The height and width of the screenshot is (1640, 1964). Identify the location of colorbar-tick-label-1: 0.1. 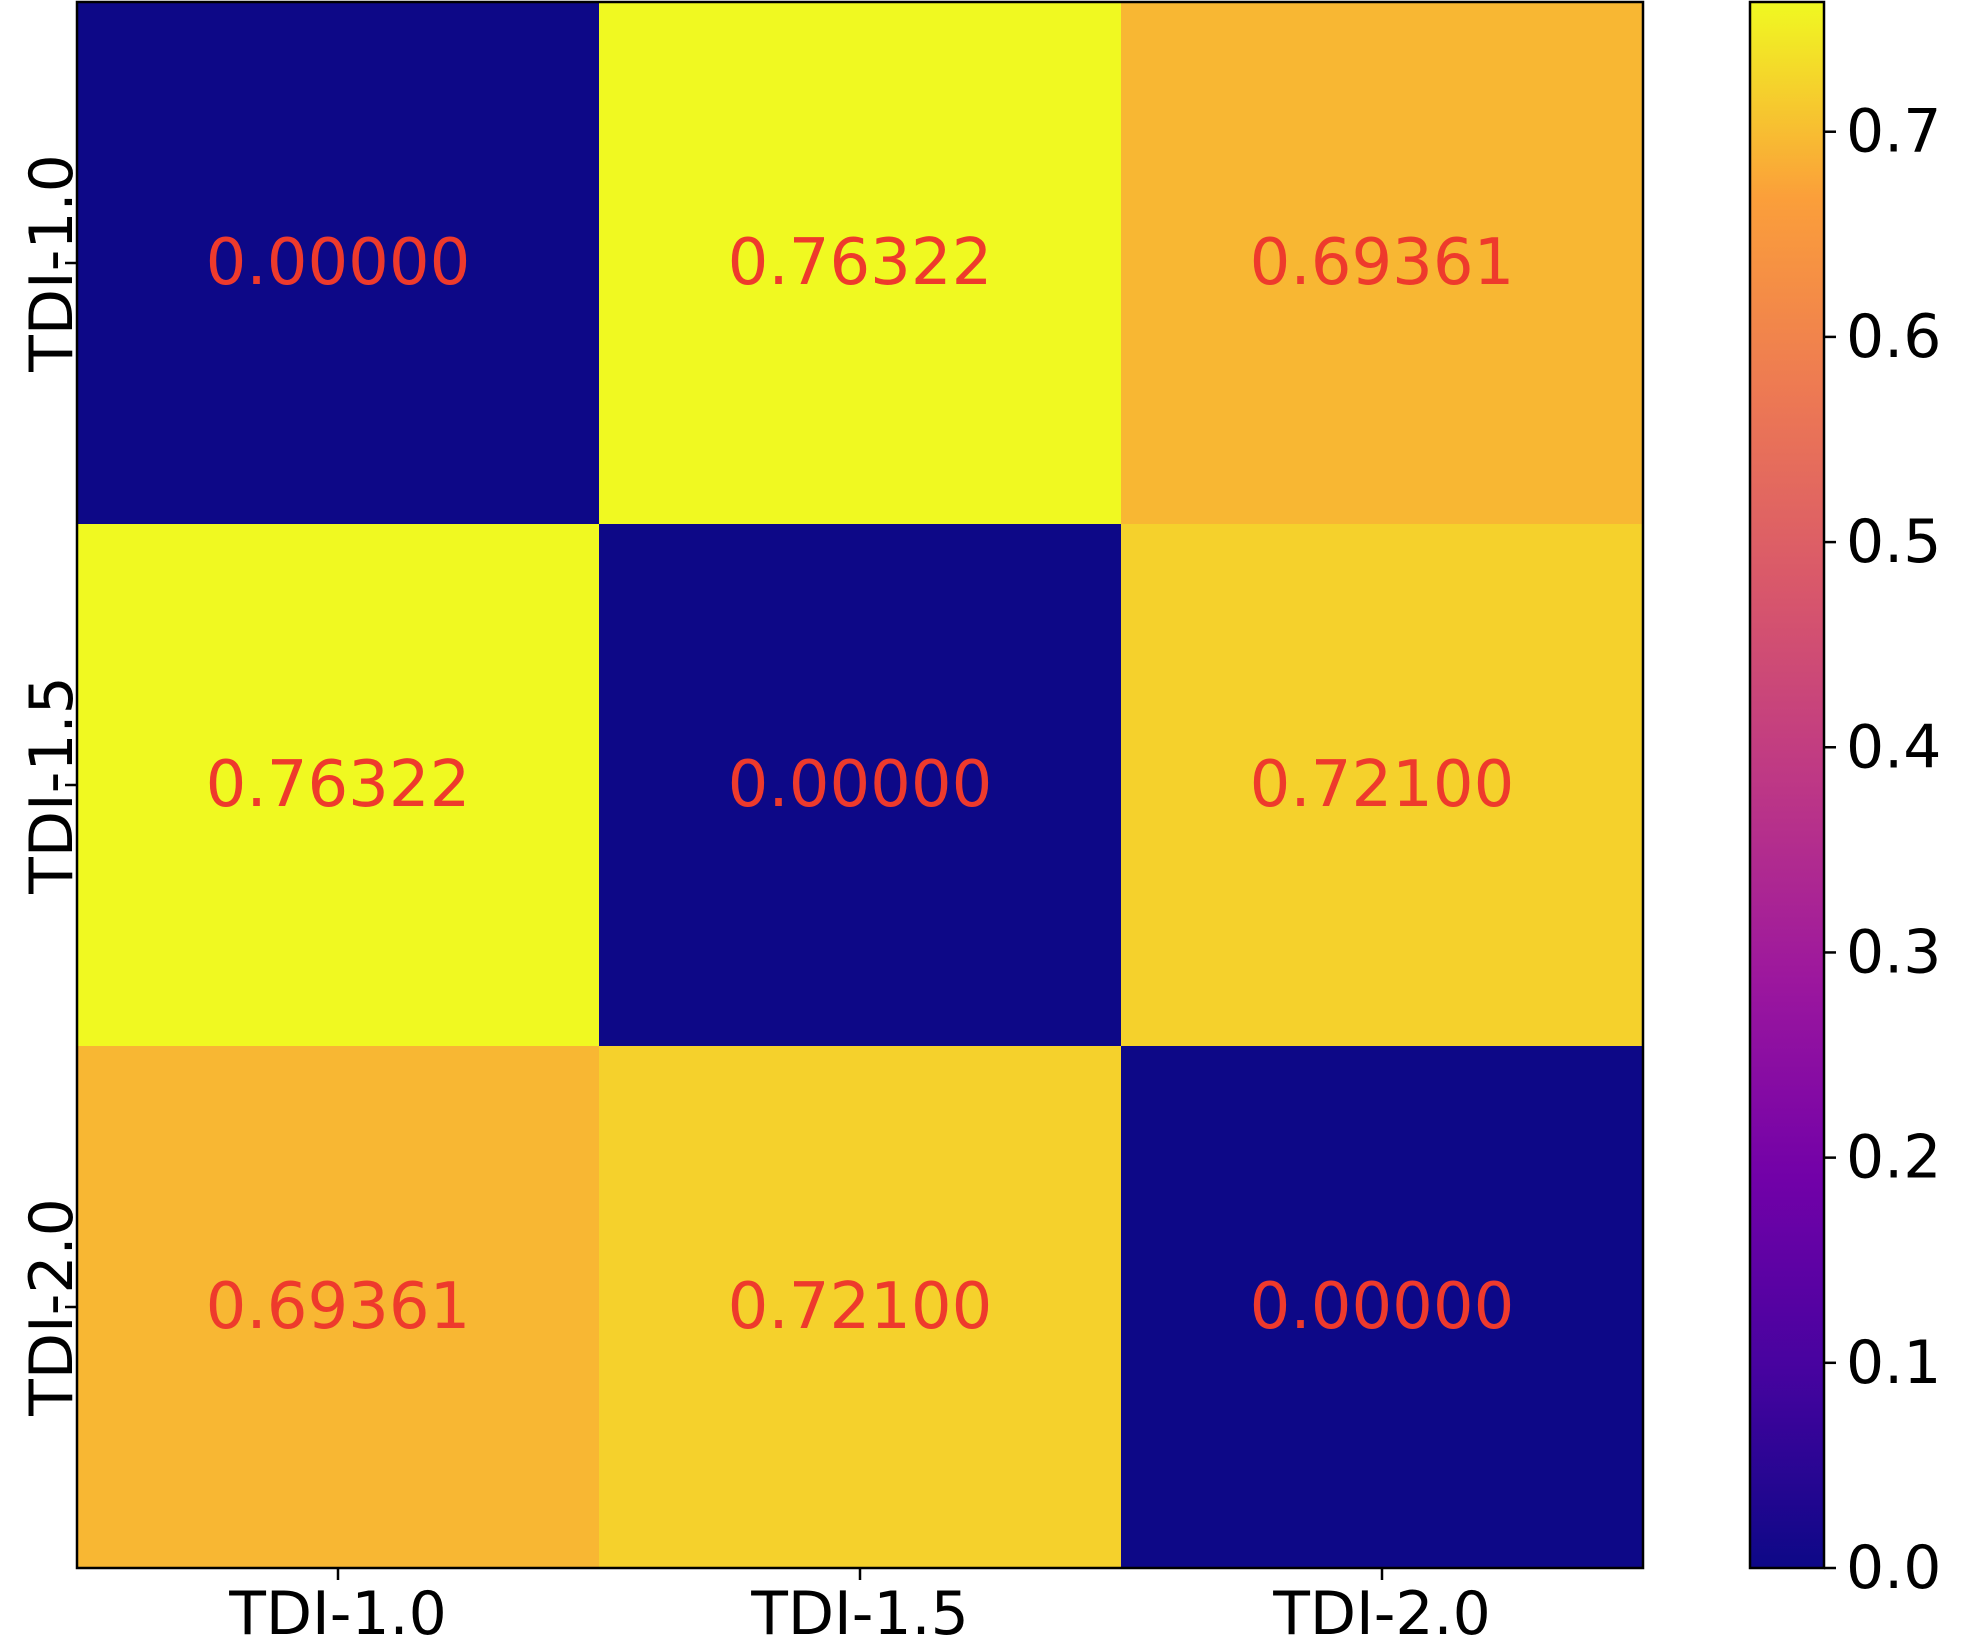
(1893, 1363).